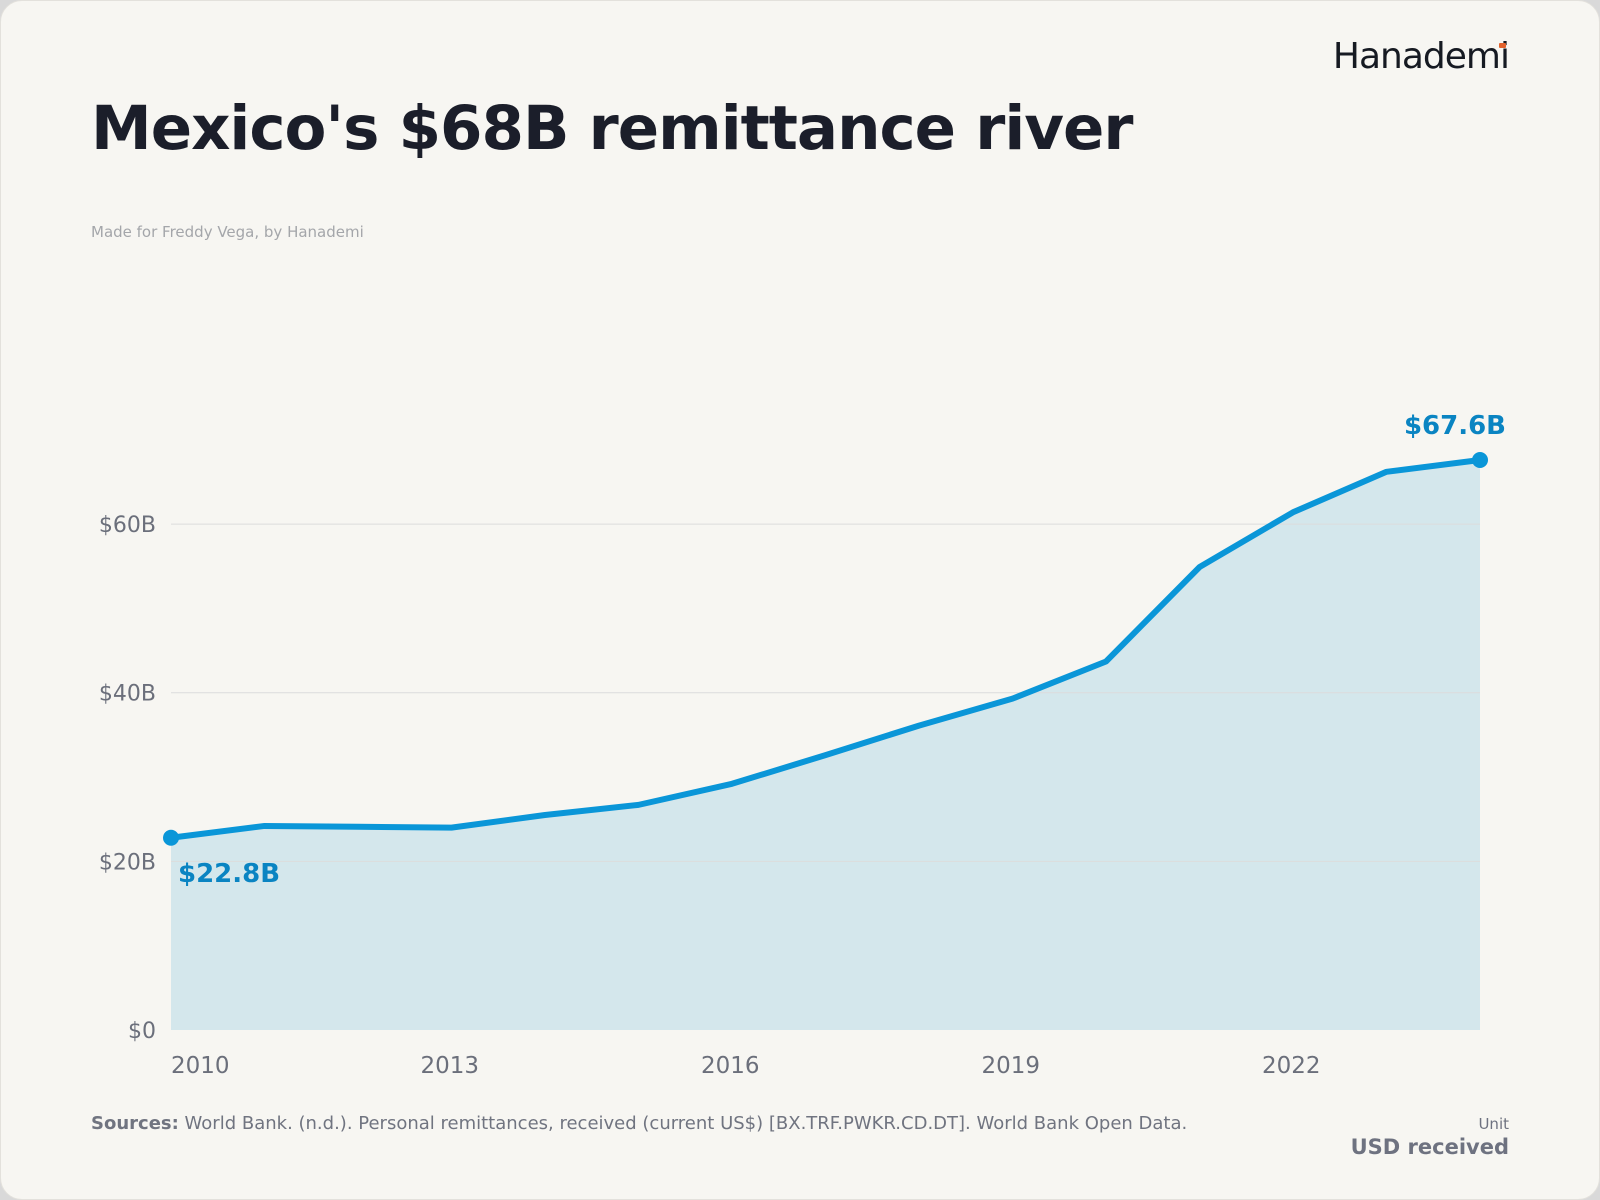 The image size is (1600, 1200). What do you see at coordinates (229, 874) in the screenshot?
I see `value-annotation: $22.8B` at bounding box center [229, 874].